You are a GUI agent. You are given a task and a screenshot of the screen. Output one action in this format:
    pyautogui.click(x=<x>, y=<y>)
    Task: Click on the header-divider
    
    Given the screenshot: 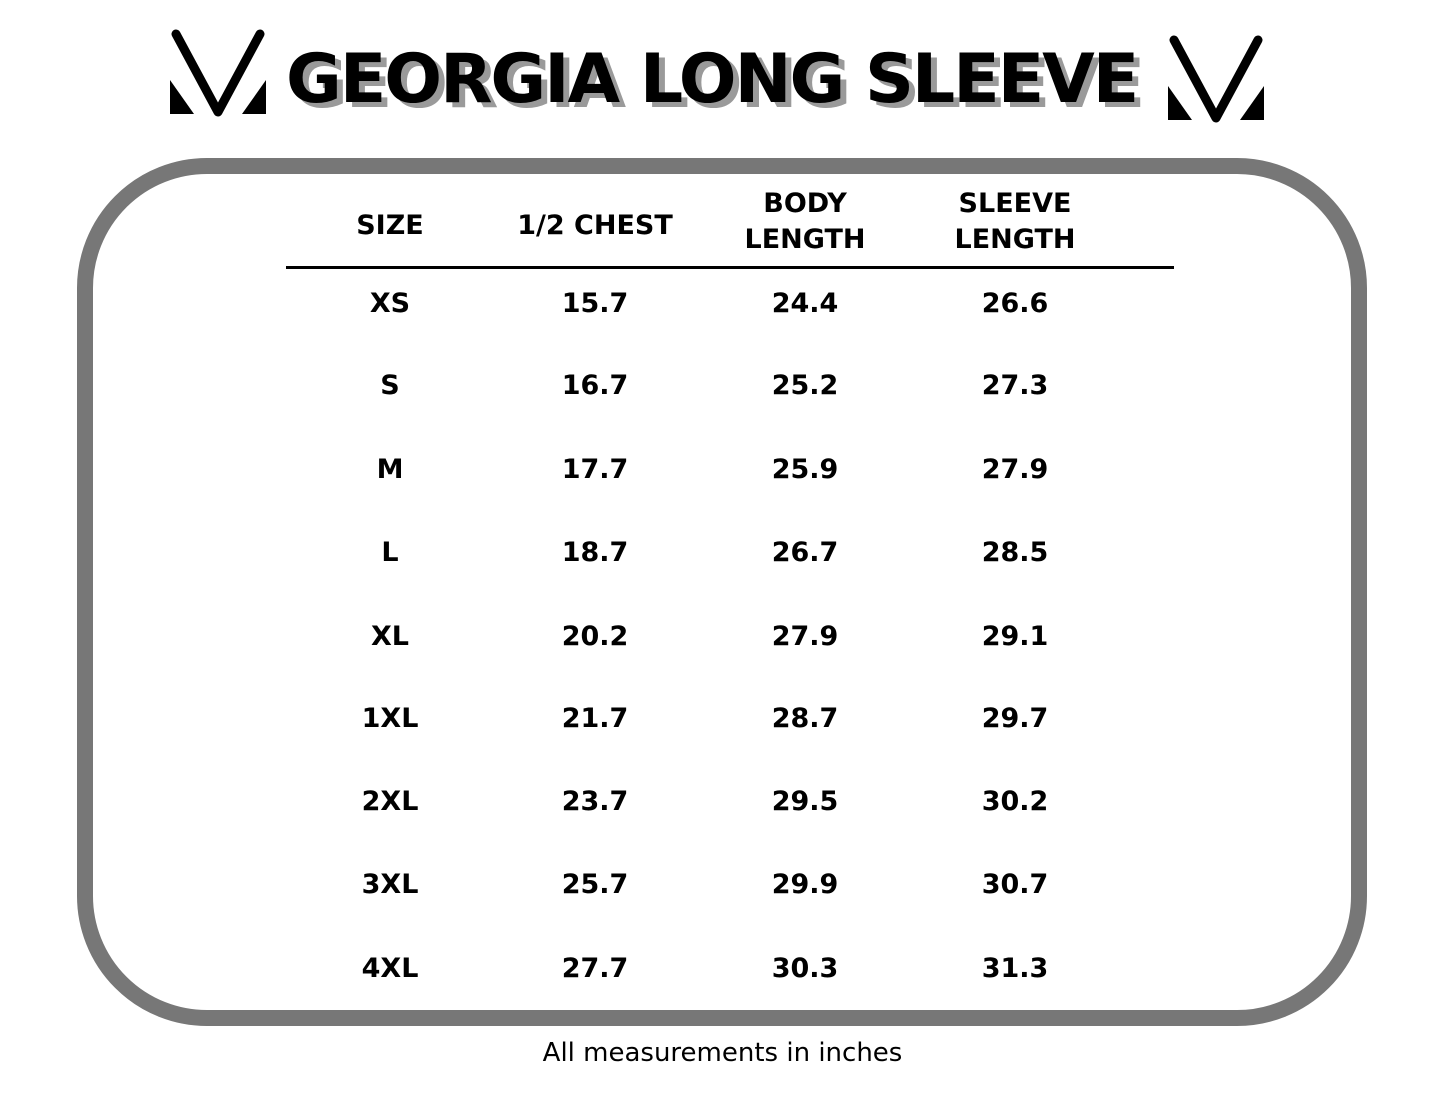 What is the action you would take?
    pyautogui.click(x=730, y=267)
    